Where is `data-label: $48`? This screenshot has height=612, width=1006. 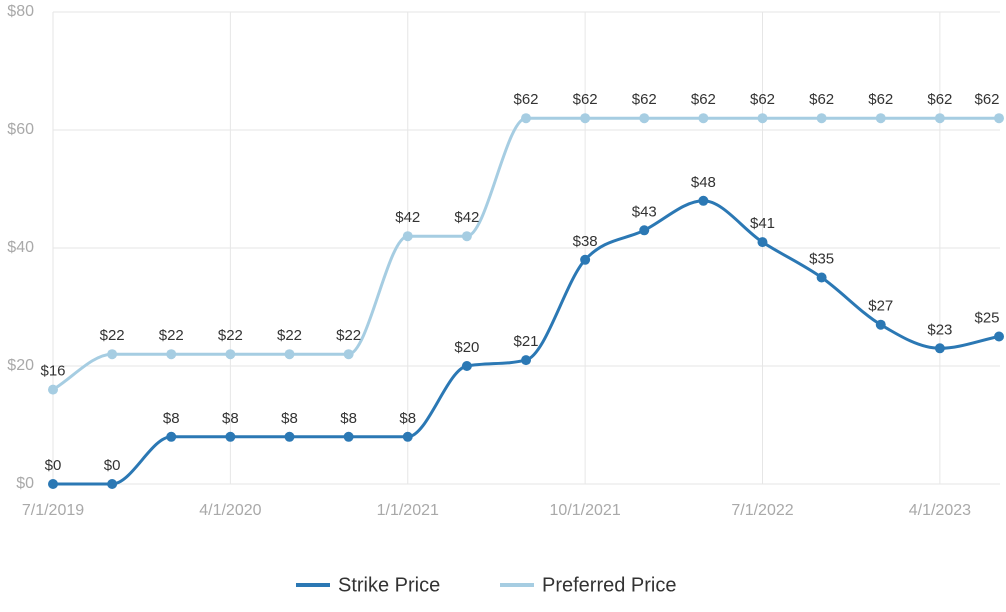
data-label: $48 is located at coordinates (703, 182).